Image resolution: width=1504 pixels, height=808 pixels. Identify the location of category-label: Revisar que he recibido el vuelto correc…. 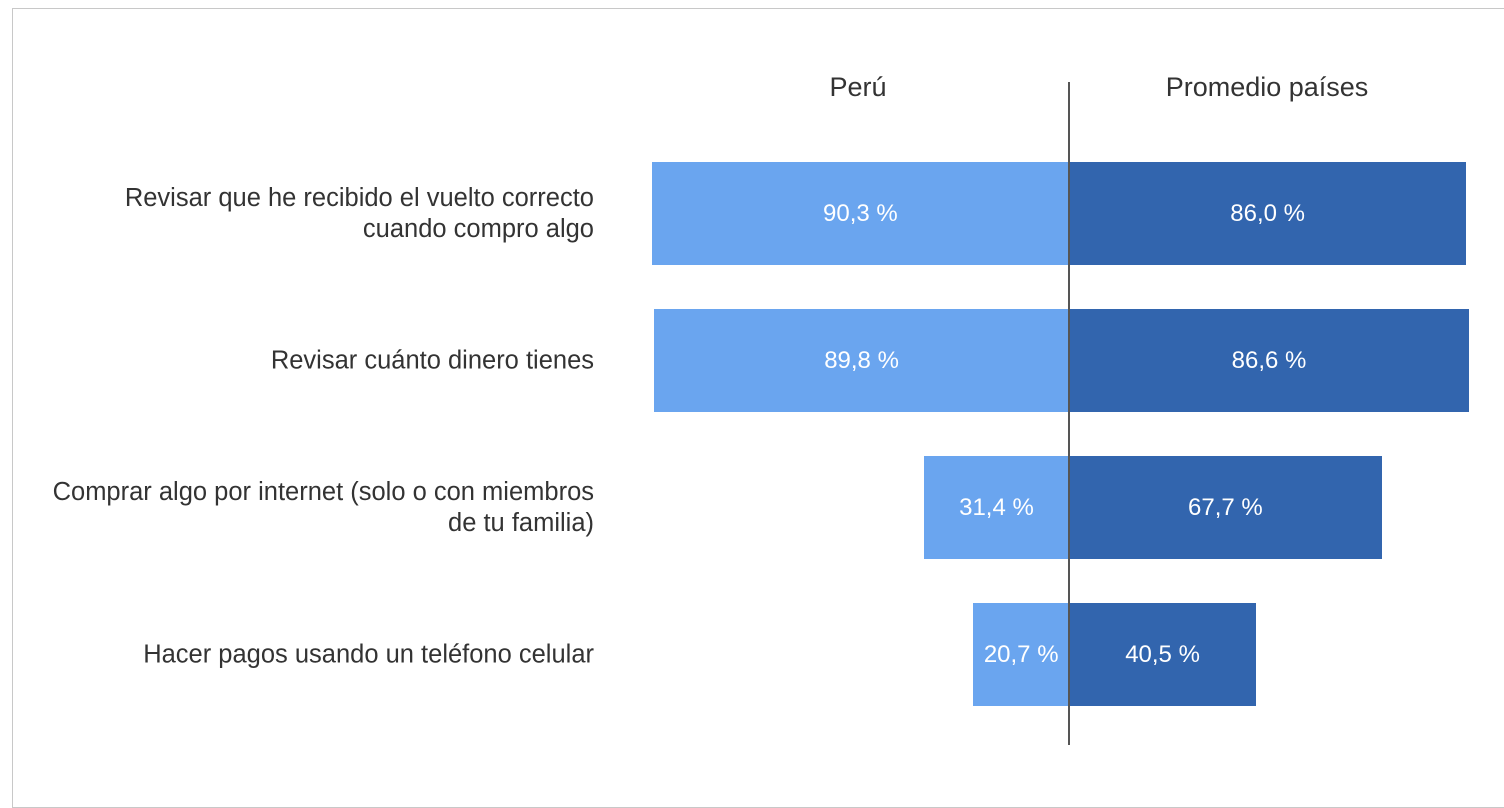
(359, 213).